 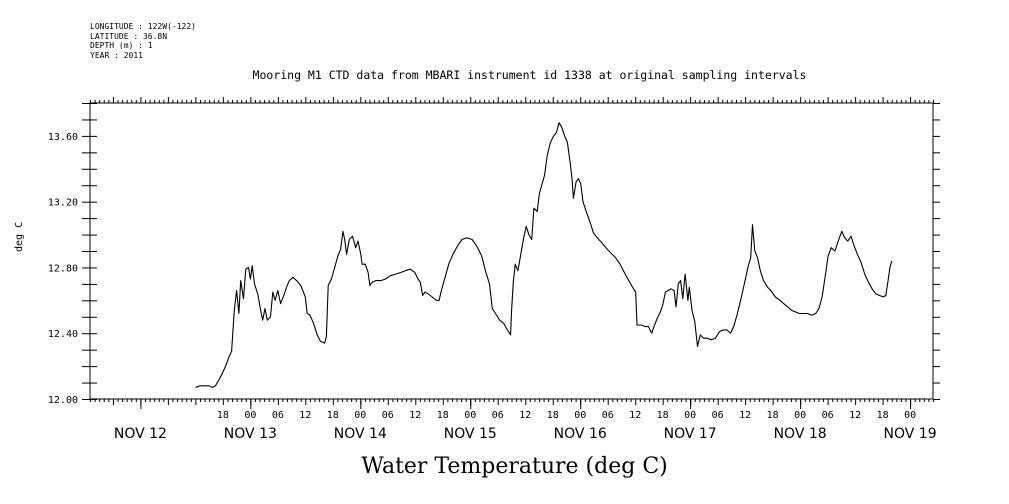 What do you see at coordinates (140, 434) in the screenshot?
I see `x-day-label: NOV 12` at bounding box center [140, 434].